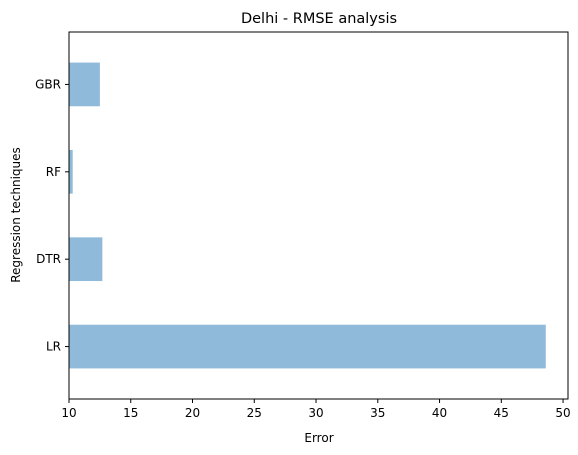 Image resolution: width=578 pixels, height=455 pixels. Describe the element at coordinates (192, 413) in the screenshot. I see `x-tick-label: 20` at that location.